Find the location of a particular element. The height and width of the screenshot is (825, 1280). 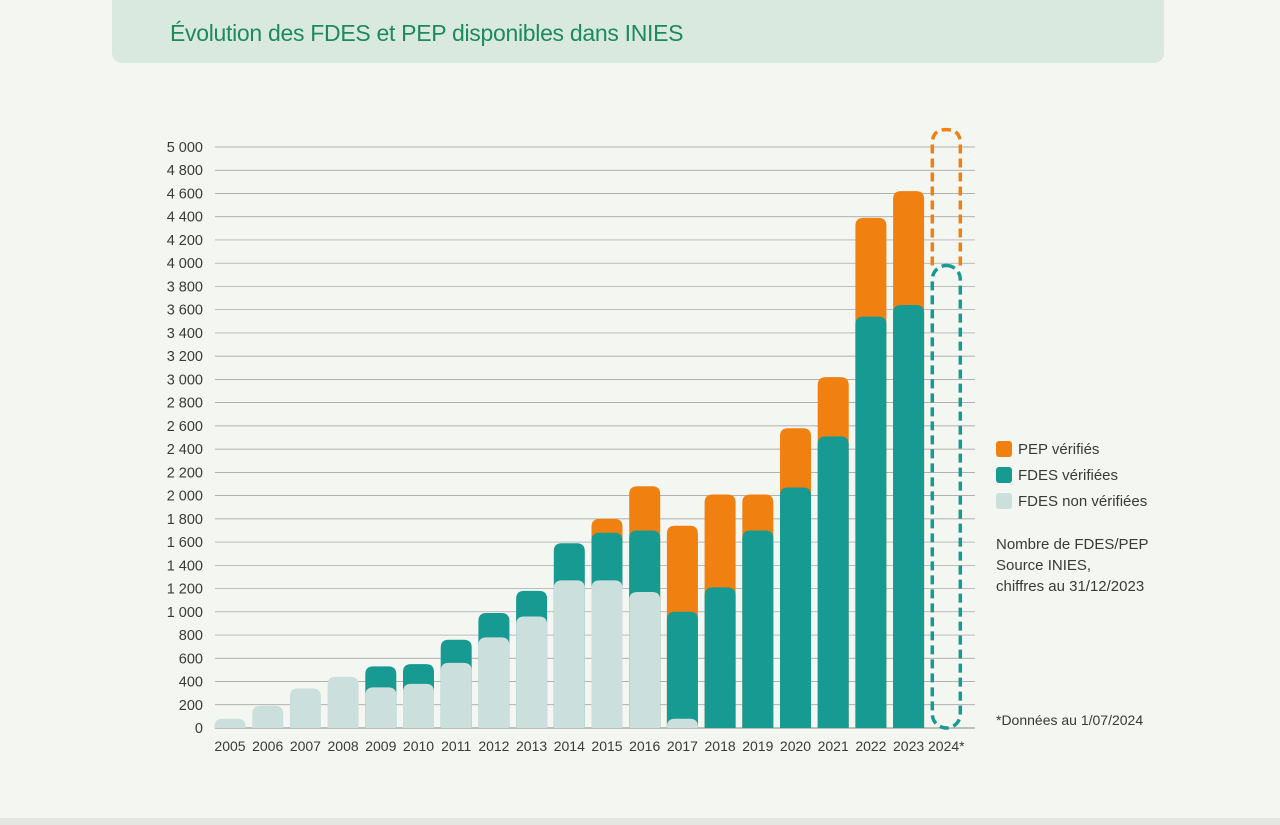

y-tick-label: 4 400 is located at coordinates (185, 218).